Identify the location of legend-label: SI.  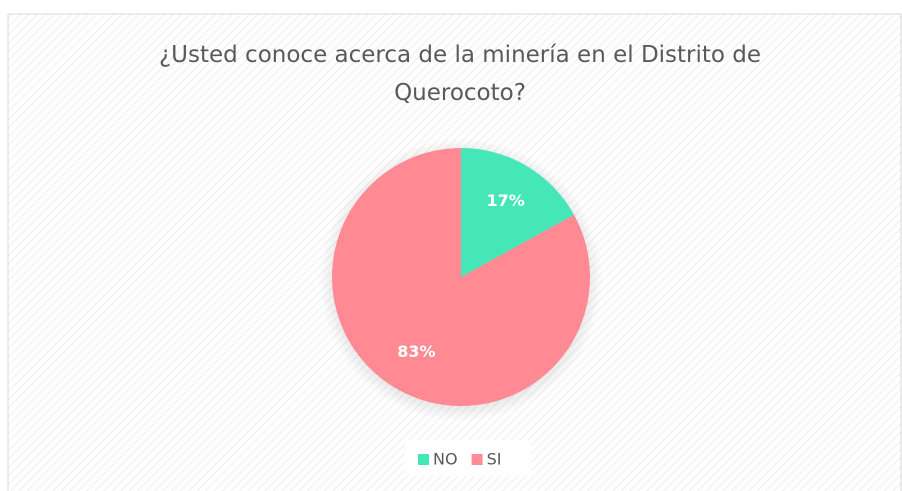
(494, 459).